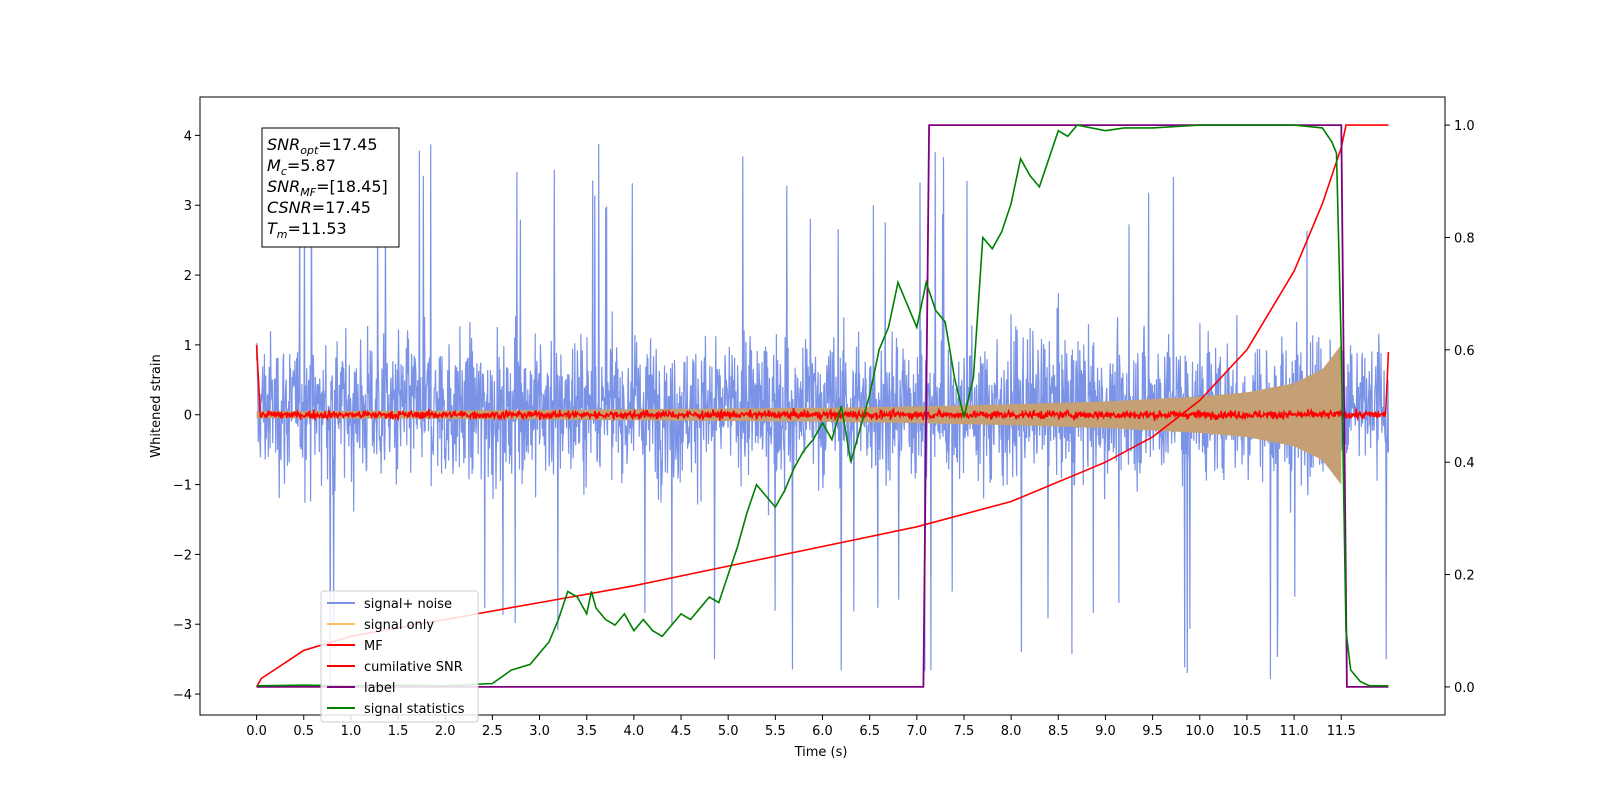  I want to click on series-mf, so click(822, 383).